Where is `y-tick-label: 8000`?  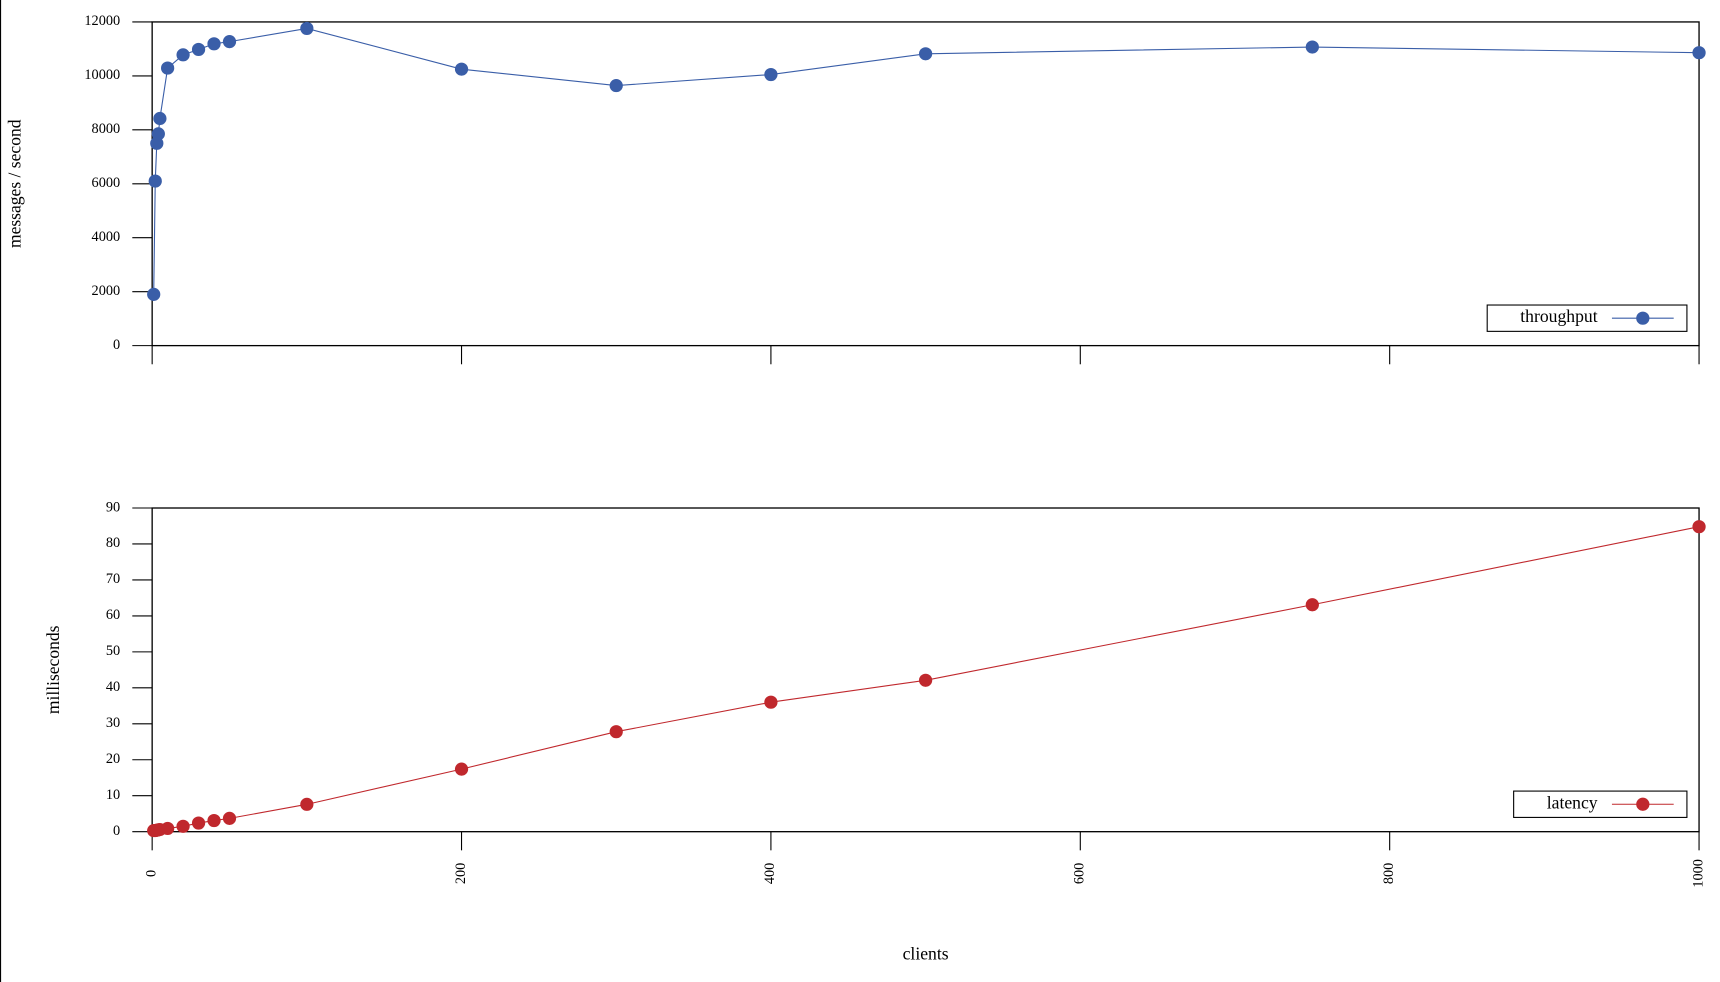 y-tick-label: 8000 is located at coordinates (106, 129).